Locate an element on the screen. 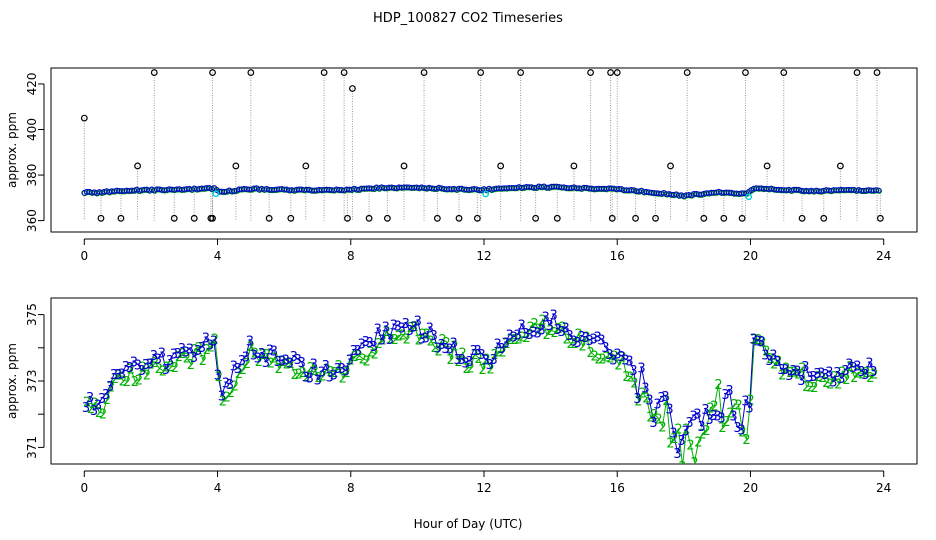 This screenshot has width=936, height=540. top-x-tick-label: 12 is located at coordinates (483, 256).